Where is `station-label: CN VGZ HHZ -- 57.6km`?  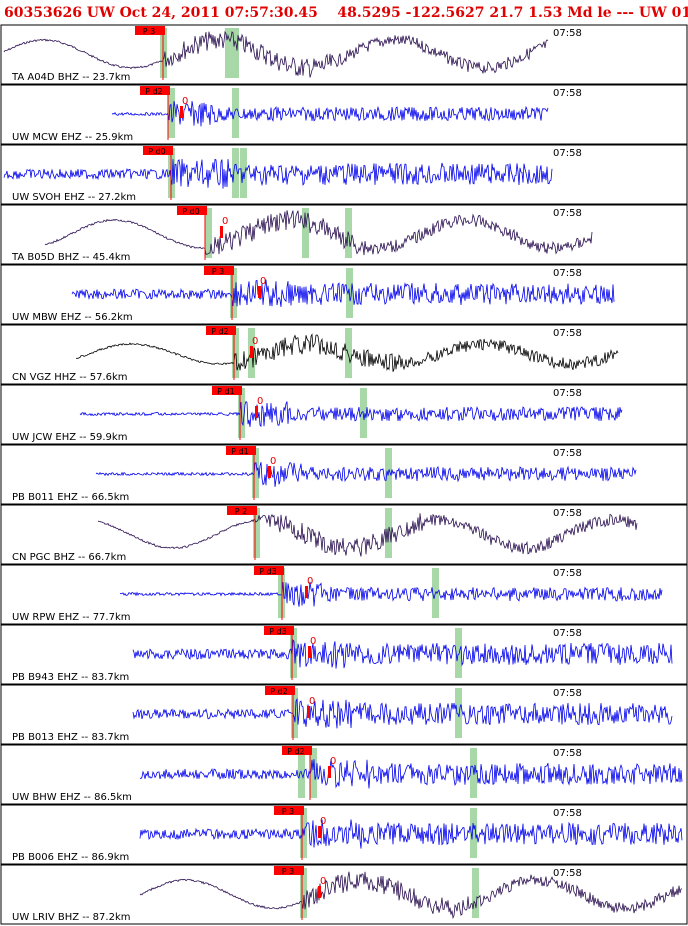 station-label: CN VGZ HHZ -- 57.6km is located at coordinates (70, 377).